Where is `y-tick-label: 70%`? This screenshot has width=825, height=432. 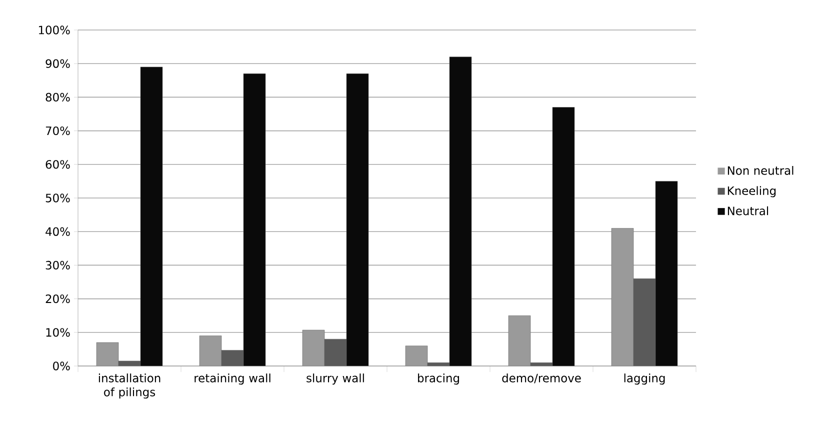
y-tick-label: 70% is located at coordinates (58, 131).